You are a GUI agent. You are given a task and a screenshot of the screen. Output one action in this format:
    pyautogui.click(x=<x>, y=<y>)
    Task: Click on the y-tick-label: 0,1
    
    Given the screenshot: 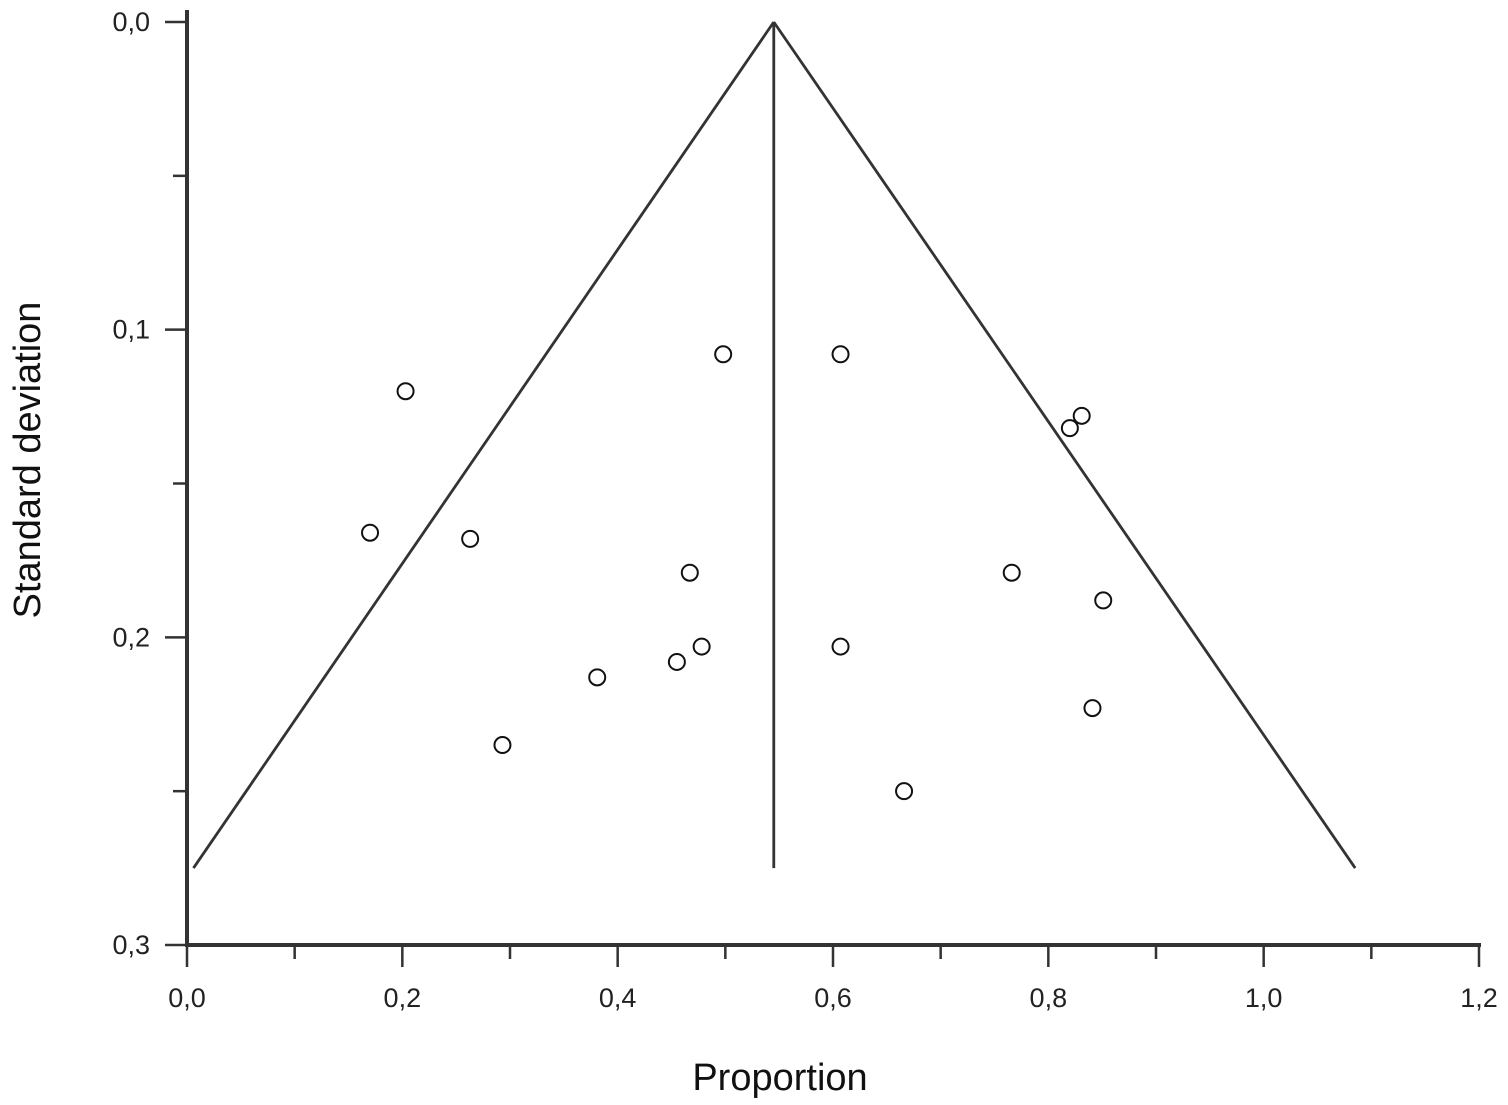 What is the action you would take?
    pyautogui.click(x=131, y=330)
    